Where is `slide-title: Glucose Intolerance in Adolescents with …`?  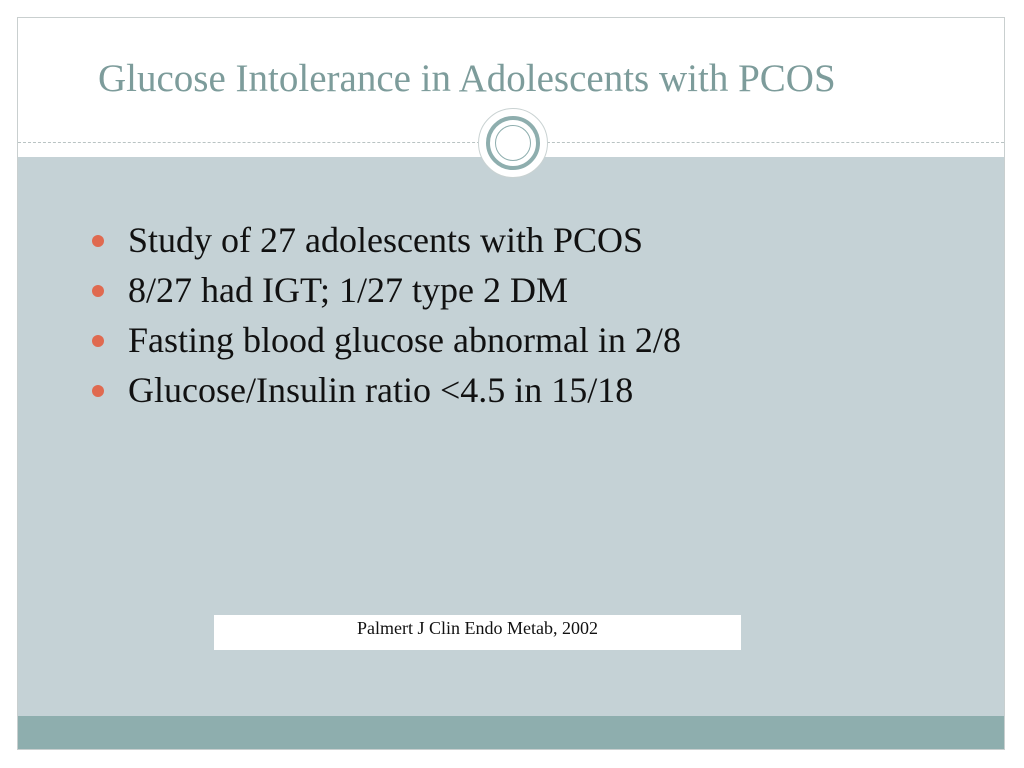 slide-title: Glucose Intolerance in Adolescents with … is located at coordinates (467, 78).